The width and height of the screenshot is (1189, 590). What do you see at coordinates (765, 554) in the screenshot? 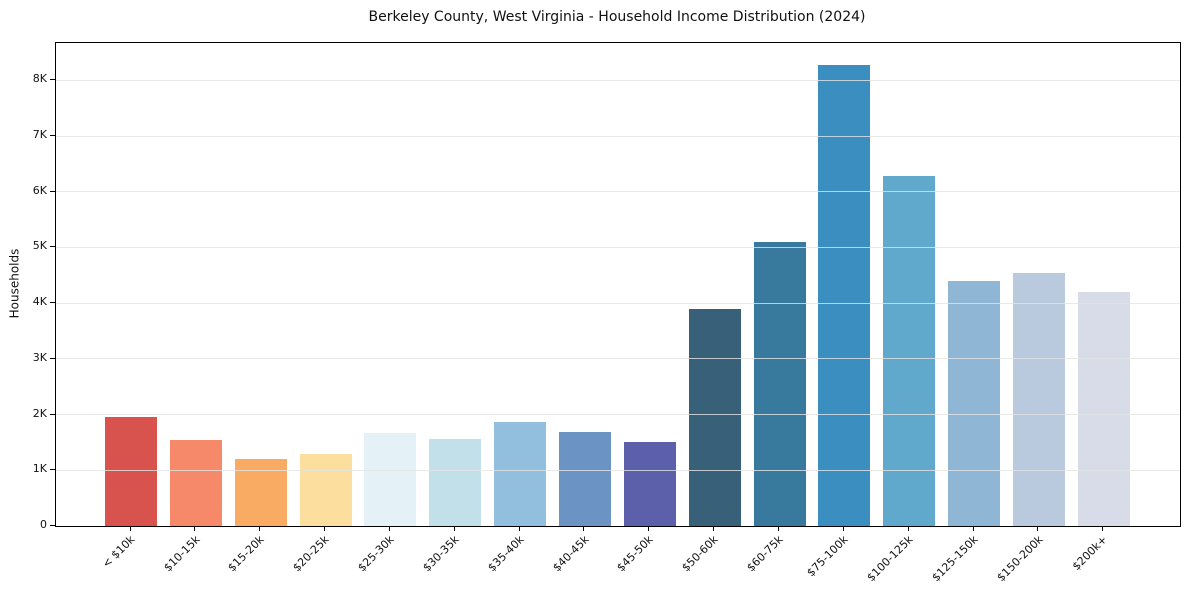
I see `x-tick-label: $60-75k` at bounding box center [765, 554].